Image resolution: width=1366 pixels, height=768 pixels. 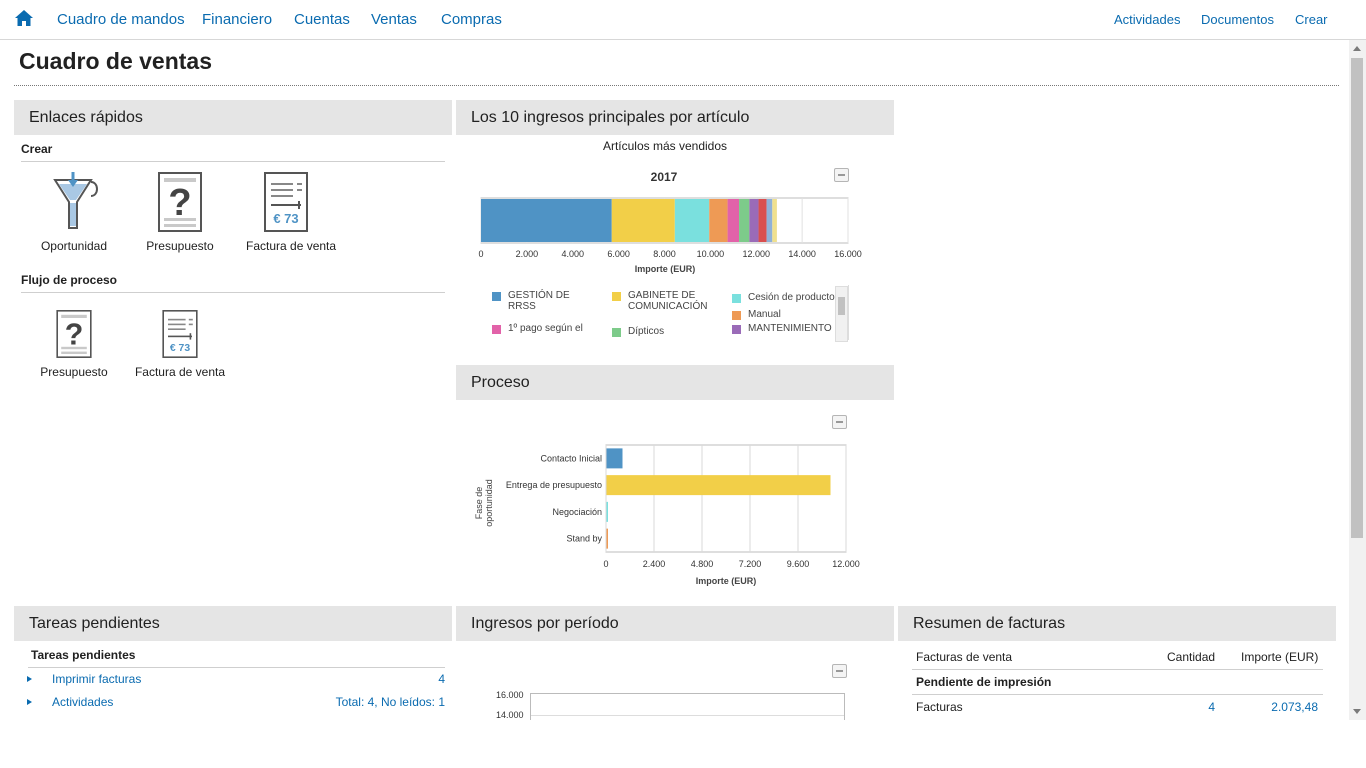 What do you see at coordinates (646, 331) in the screenshot?
I see `legend-label: Dípticos` at bounding box center [646, 331].